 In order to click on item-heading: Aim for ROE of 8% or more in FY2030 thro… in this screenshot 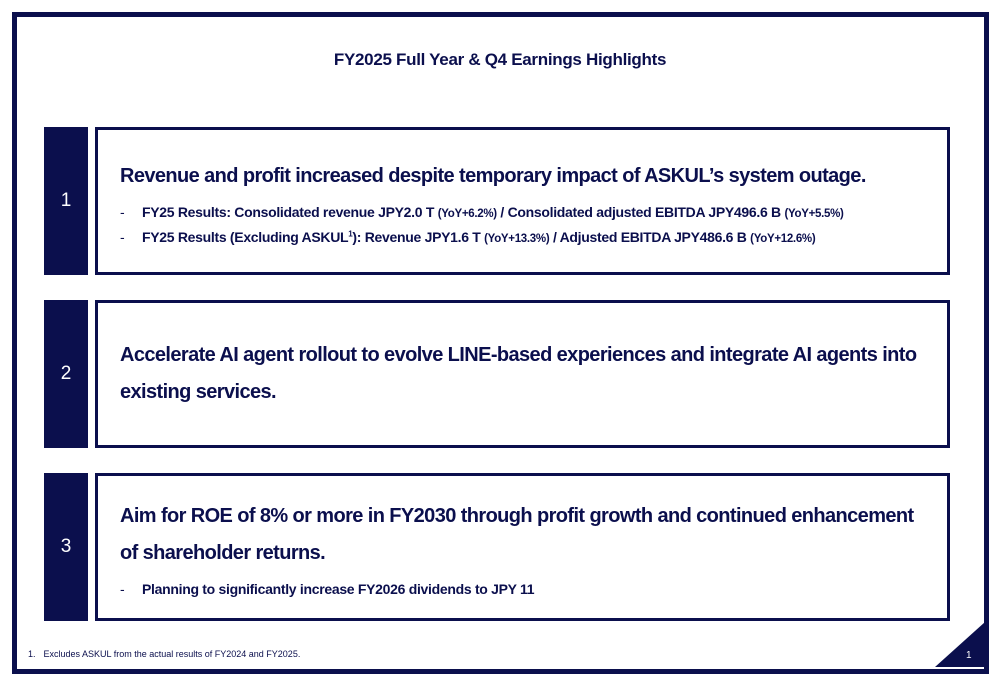, I will do `click(517, 534)`.